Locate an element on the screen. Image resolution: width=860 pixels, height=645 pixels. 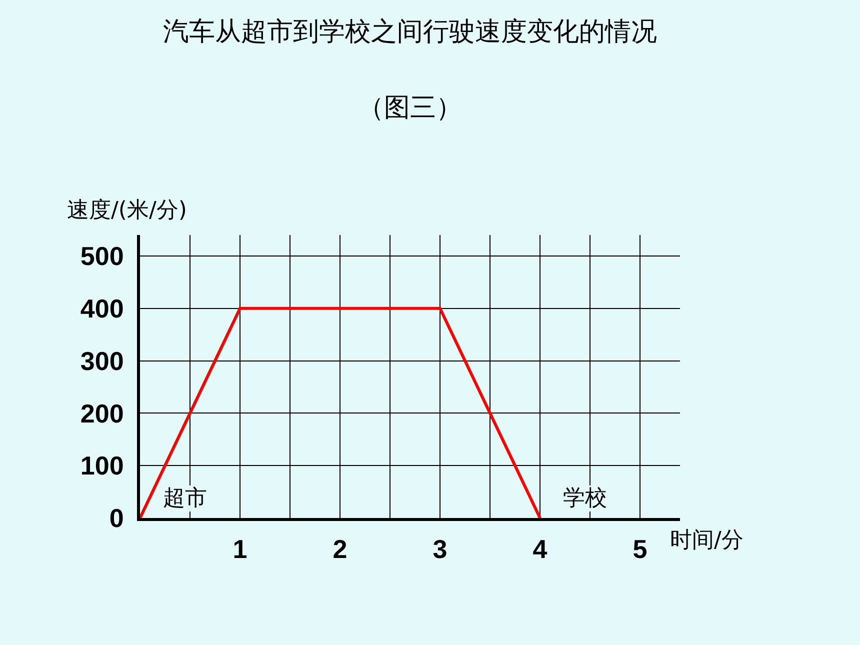
chart-title: 汽车从超市到学校之间行驶速度变化的情况 is located at coordinates (410, 32).